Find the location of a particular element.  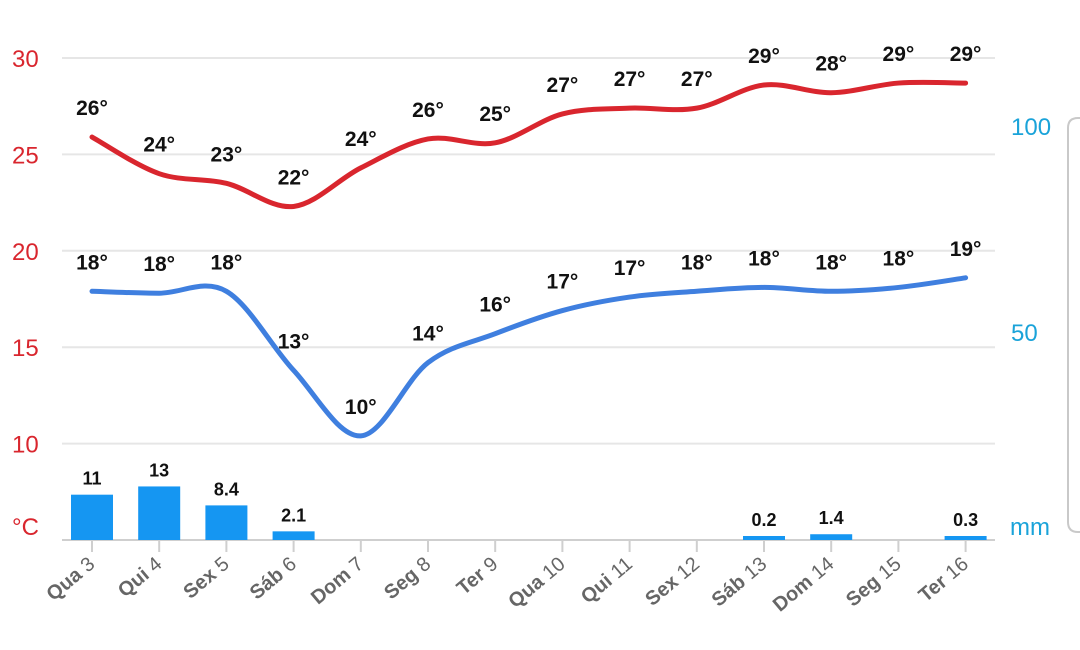

temp-label-max: 22° is located at coordinates (294, 177).